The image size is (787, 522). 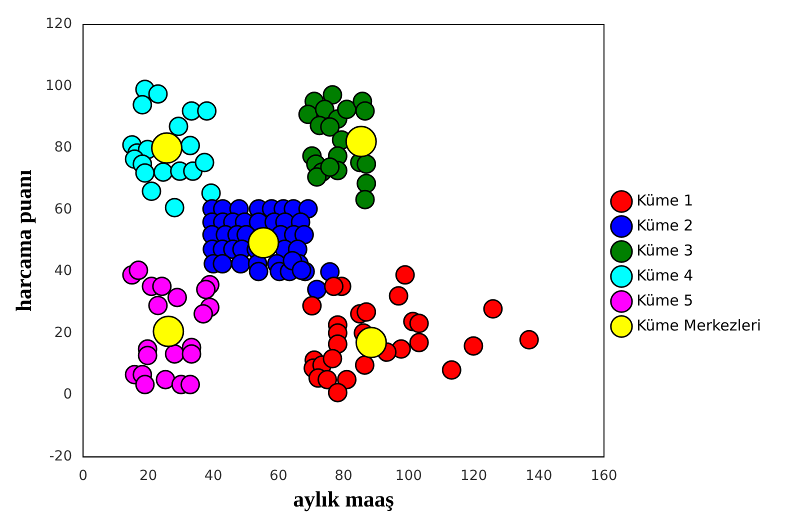 What do you see at coordinates (665, 275) in the screenshot?
I see `legend-label: Küme 4` at bounding box center [665, 275].